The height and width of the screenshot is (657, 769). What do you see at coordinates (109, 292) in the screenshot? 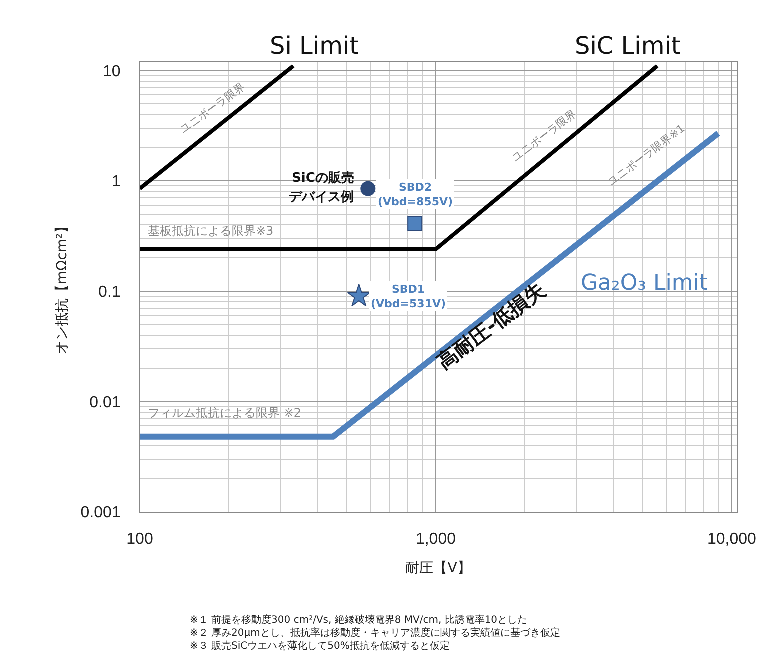
I see `y-tick-label: 0.1` at bounding box center [109, 292].